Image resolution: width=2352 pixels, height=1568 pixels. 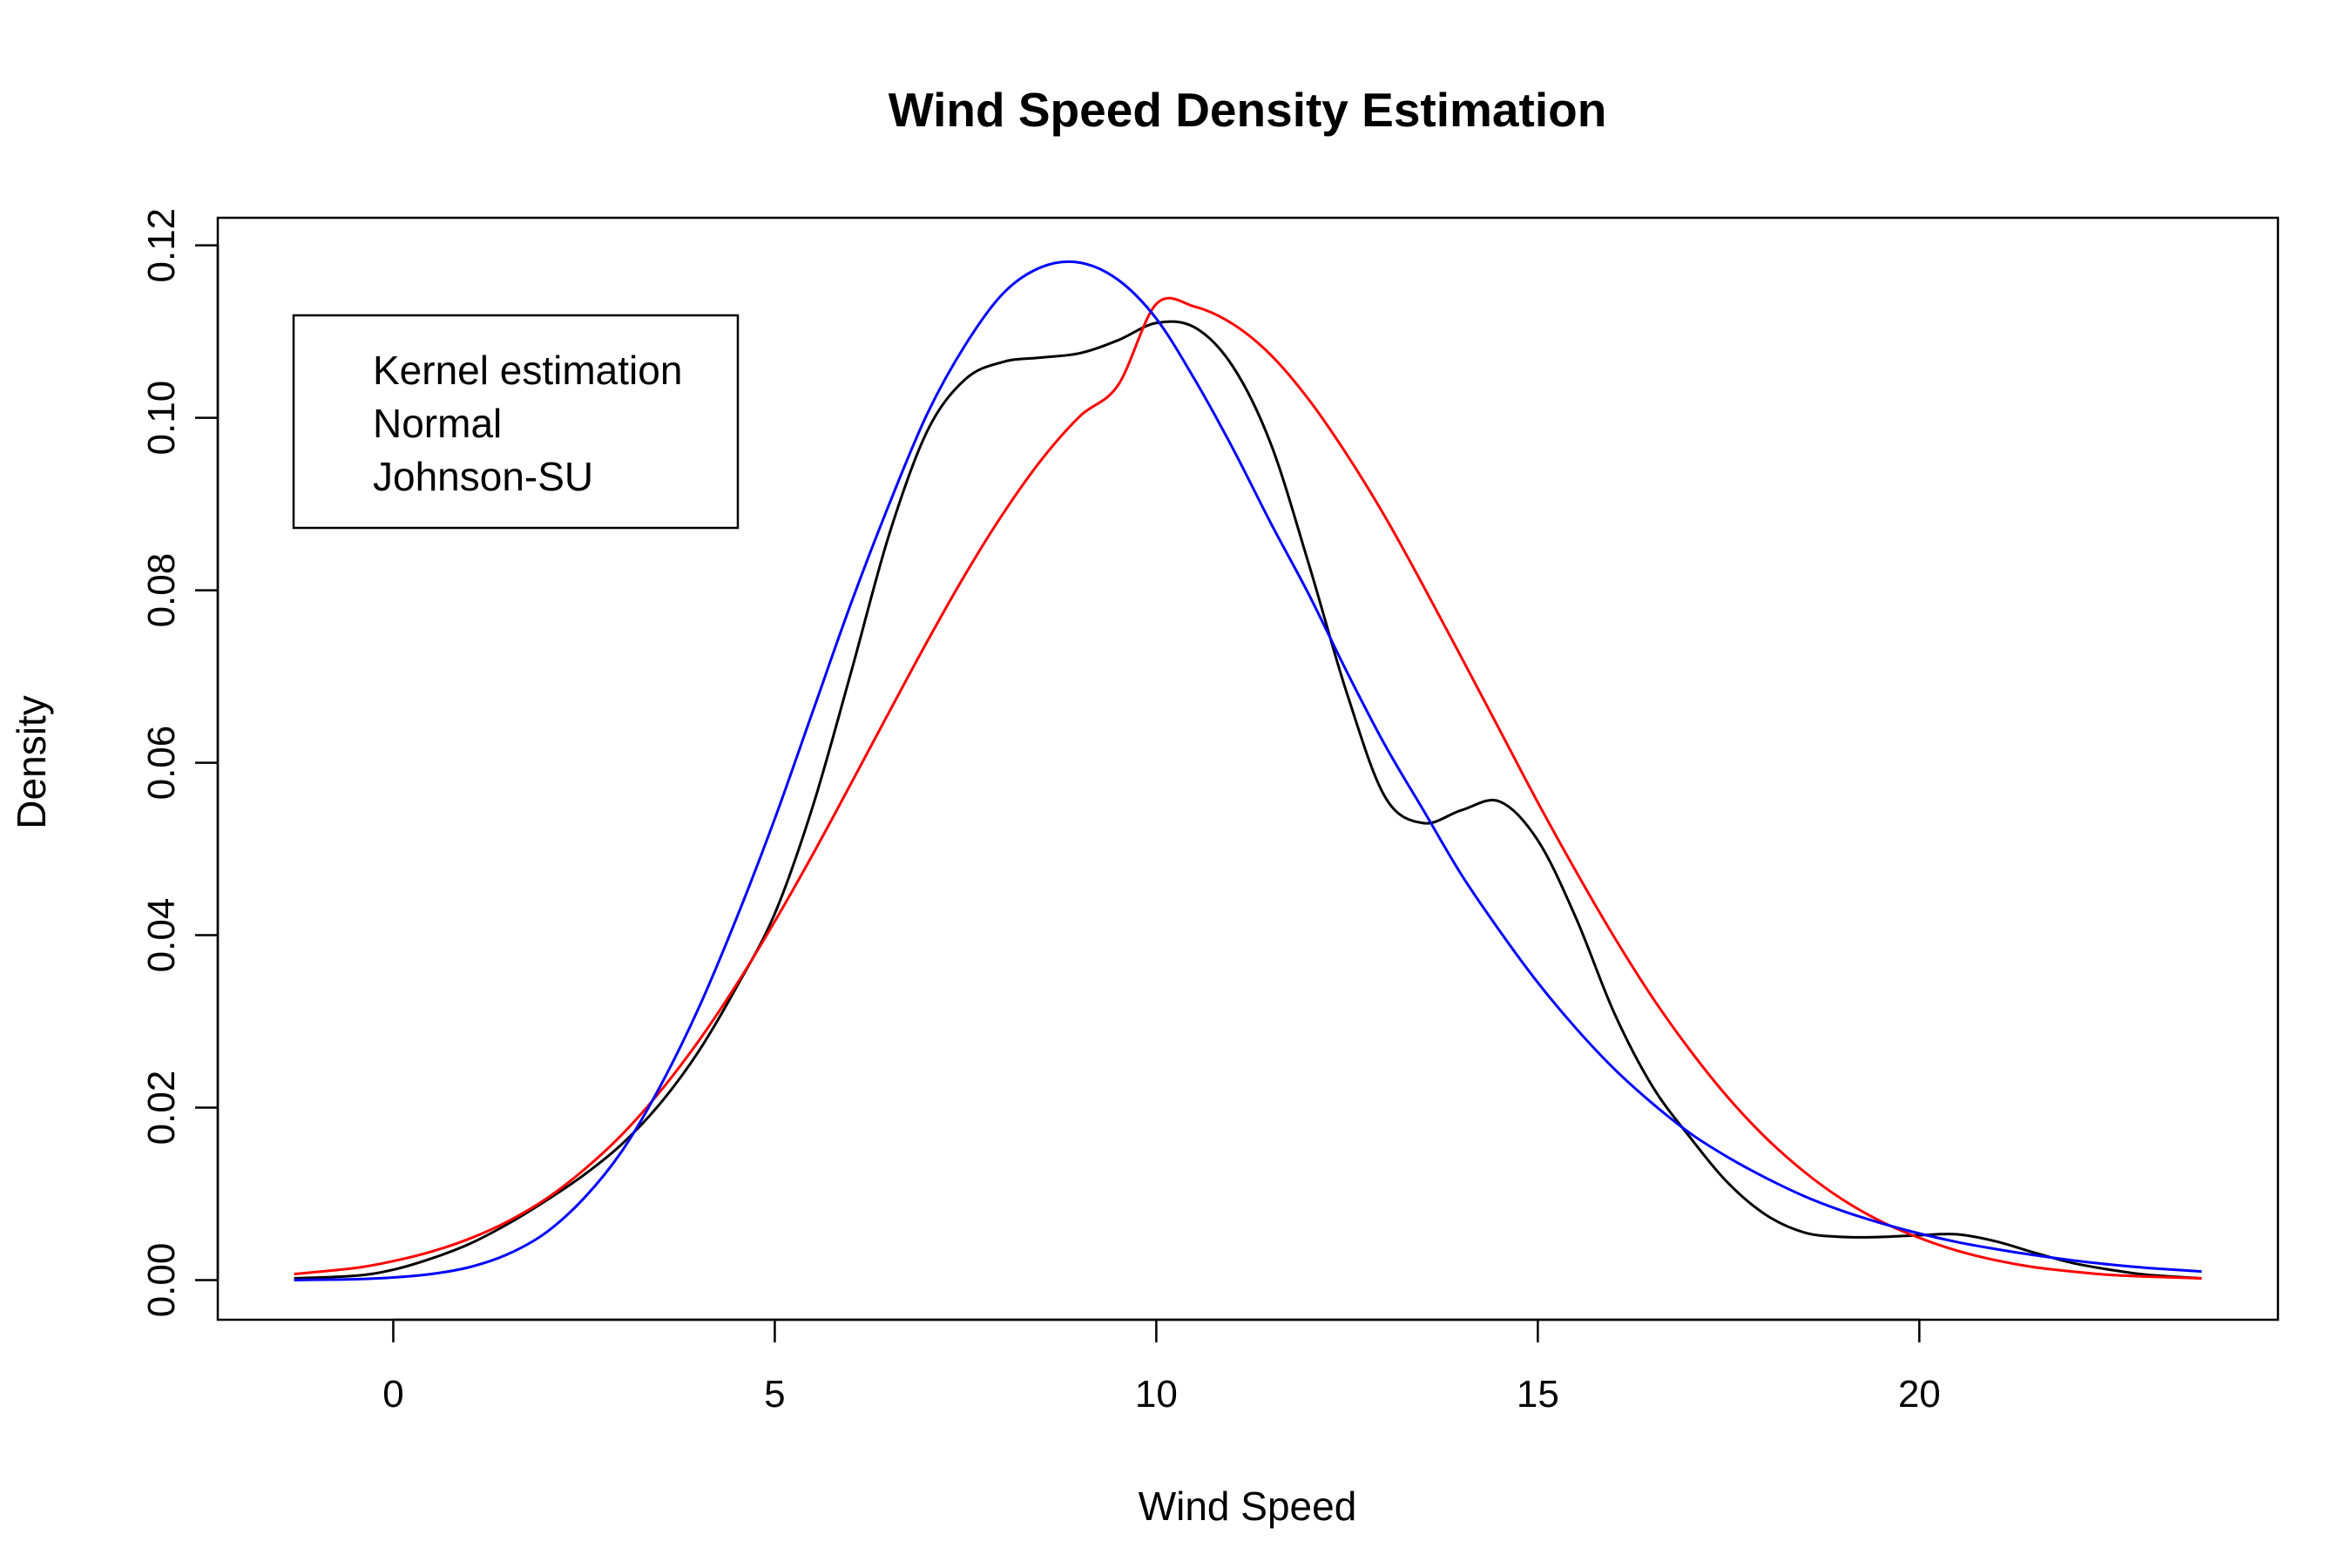 What do you see at coordinates (775, 1394) in the screenshot?
I see `x-tick-label: 5` at bounding box center [775, 1394].